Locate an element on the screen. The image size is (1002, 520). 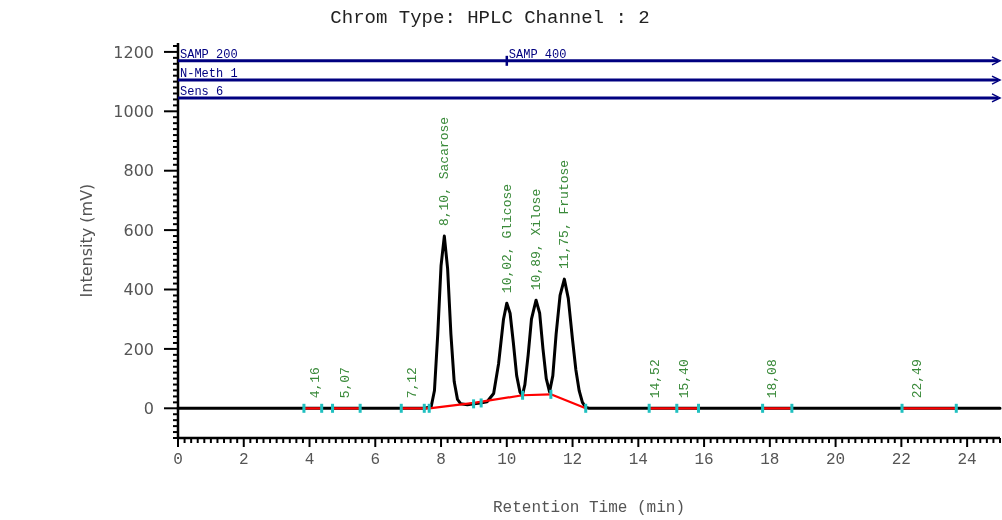
annotation: 14,52 is located at coordinates (656, 379).